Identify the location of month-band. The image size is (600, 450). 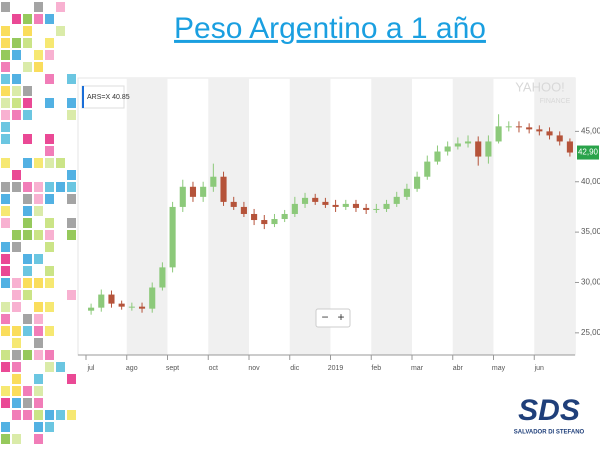
(554, 216).